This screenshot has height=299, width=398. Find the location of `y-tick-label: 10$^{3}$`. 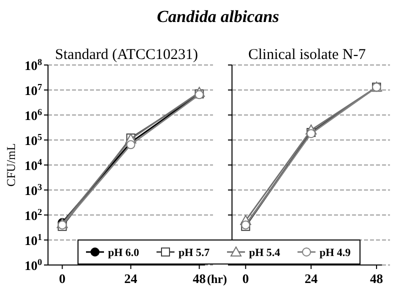

y-tick-label: 10$^{3}$ is located at coordinates (33, 190).